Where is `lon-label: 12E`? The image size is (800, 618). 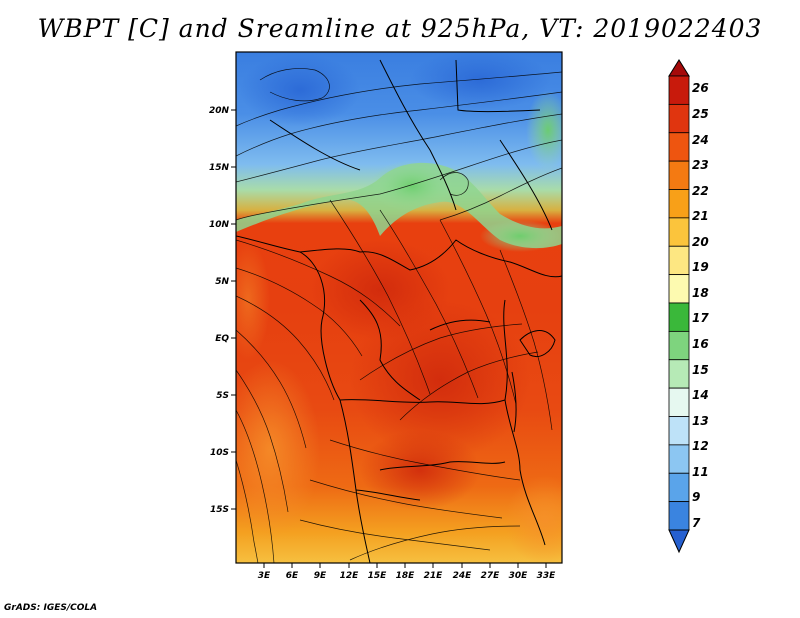 lon-label: 12E is located at coordinates (350, 576).